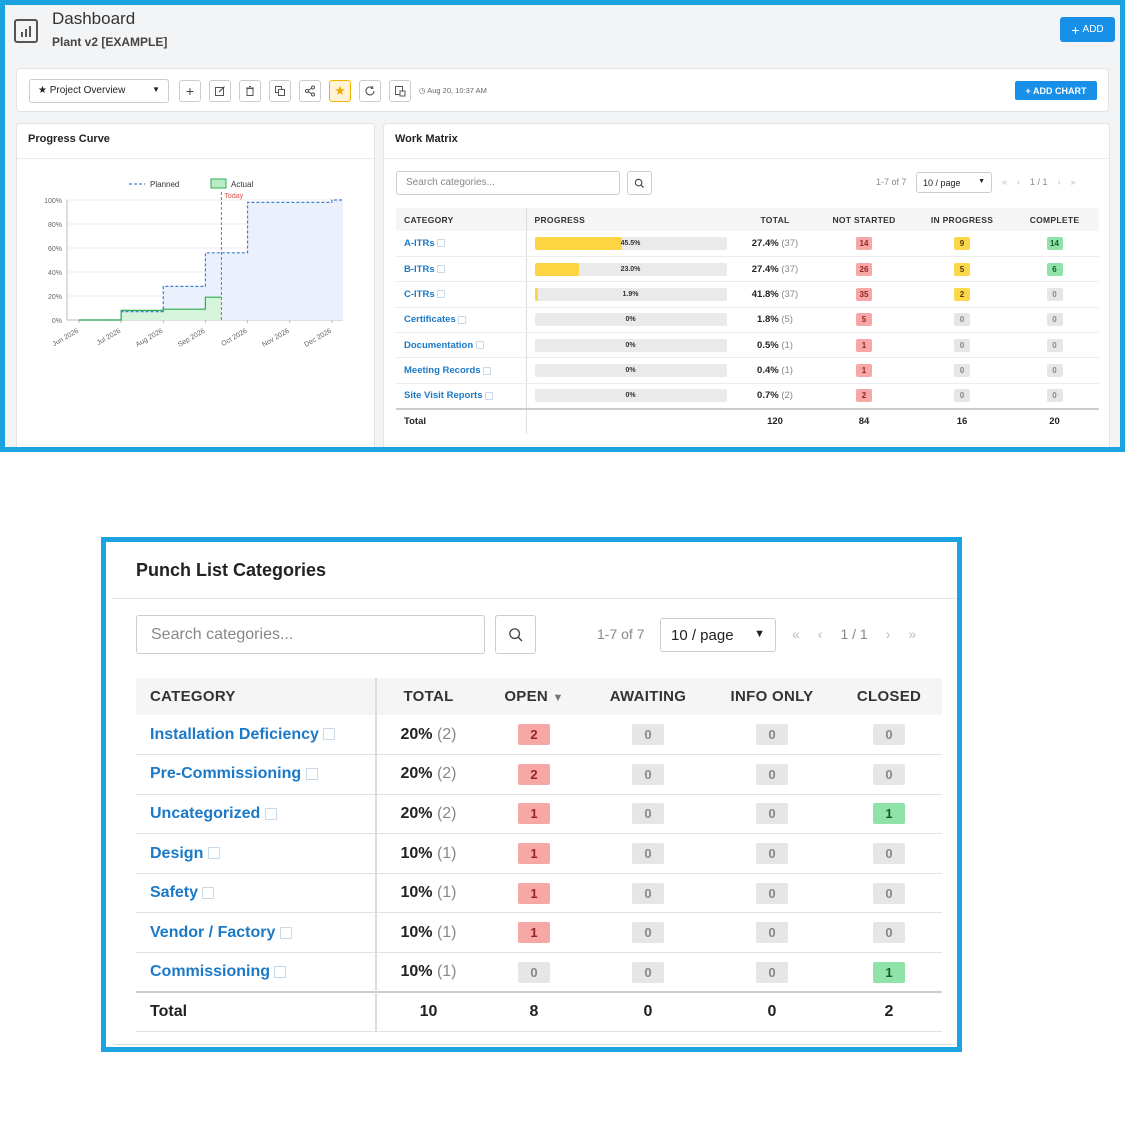 Image resolution: width=1125 pixels, height=1125 pixels. Describe the element at coordinates (419, 294) in the screenshot. I see `category-link: C-ITRs` at that location.